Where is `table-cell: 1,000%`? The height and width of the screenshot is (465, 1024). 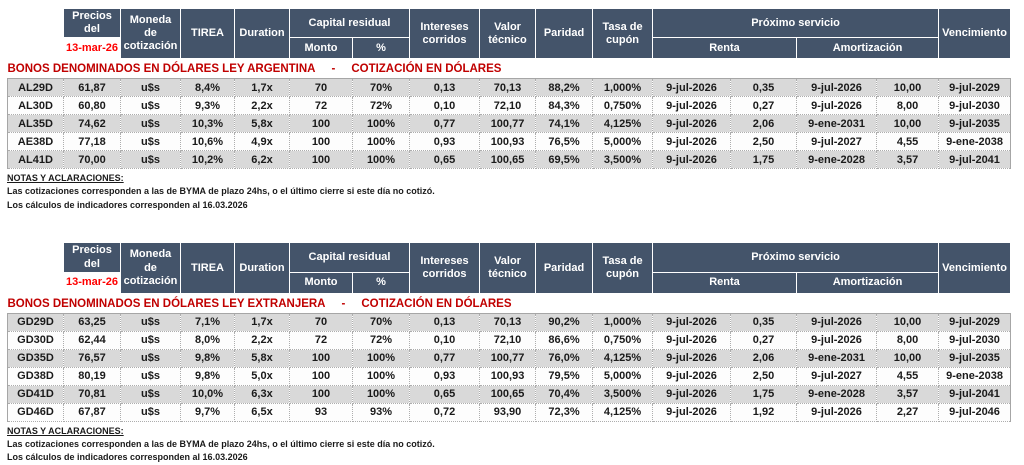 table-cell: 1,000% is located at coordinates (623, 88).